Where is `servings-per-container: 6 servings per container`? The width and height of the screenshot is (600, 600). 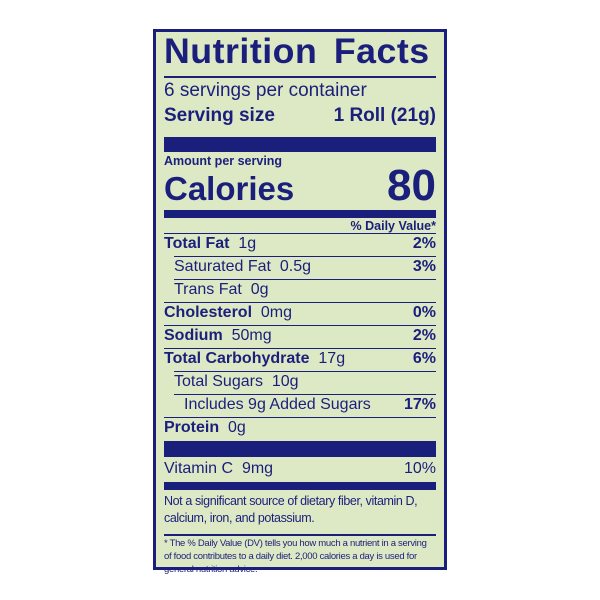
servings-per-container: 6 servings per container is located at coordinates (265, 90).